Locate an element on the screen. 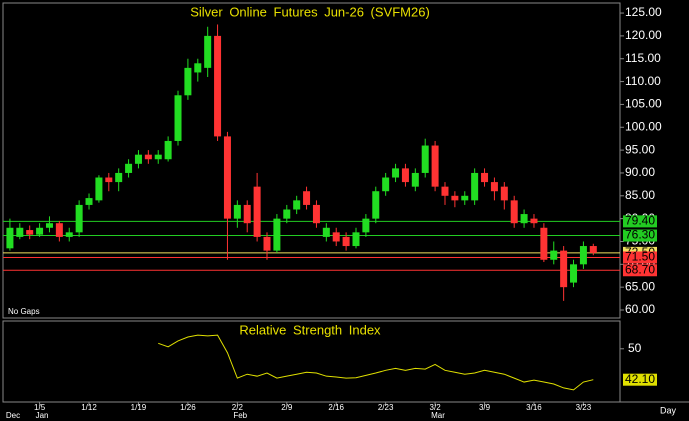 This screenshot has width=689, height=421. x-tick-label: 3/2 is located at coordinates (436, 407).